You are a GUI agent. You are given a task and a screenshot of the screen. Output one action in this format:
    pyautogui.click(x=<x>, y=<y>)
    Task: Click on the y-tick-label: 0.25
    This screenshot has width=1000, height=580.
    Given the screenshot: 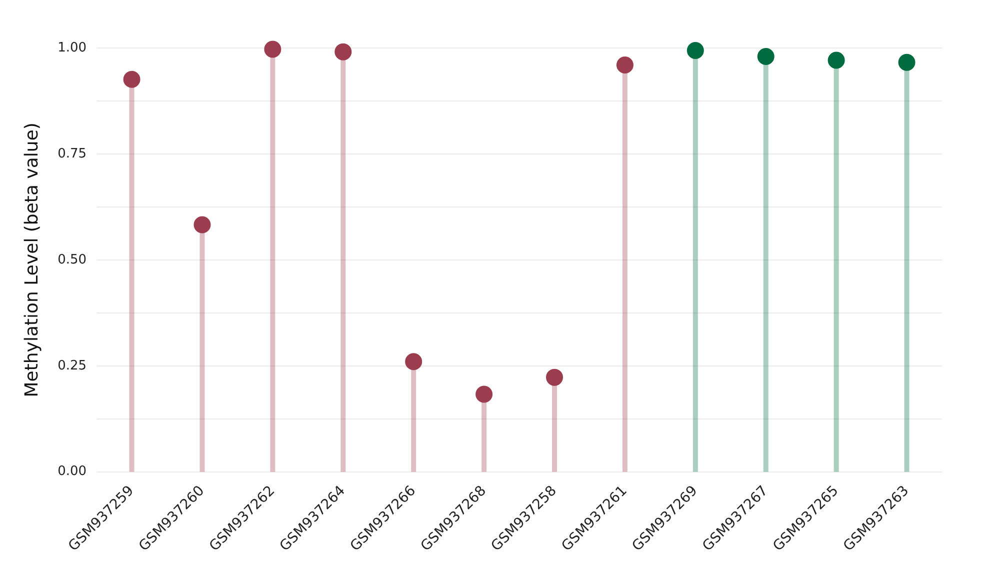 What is the action you would take?
    pyautogui.click(x=72, y=366)
    